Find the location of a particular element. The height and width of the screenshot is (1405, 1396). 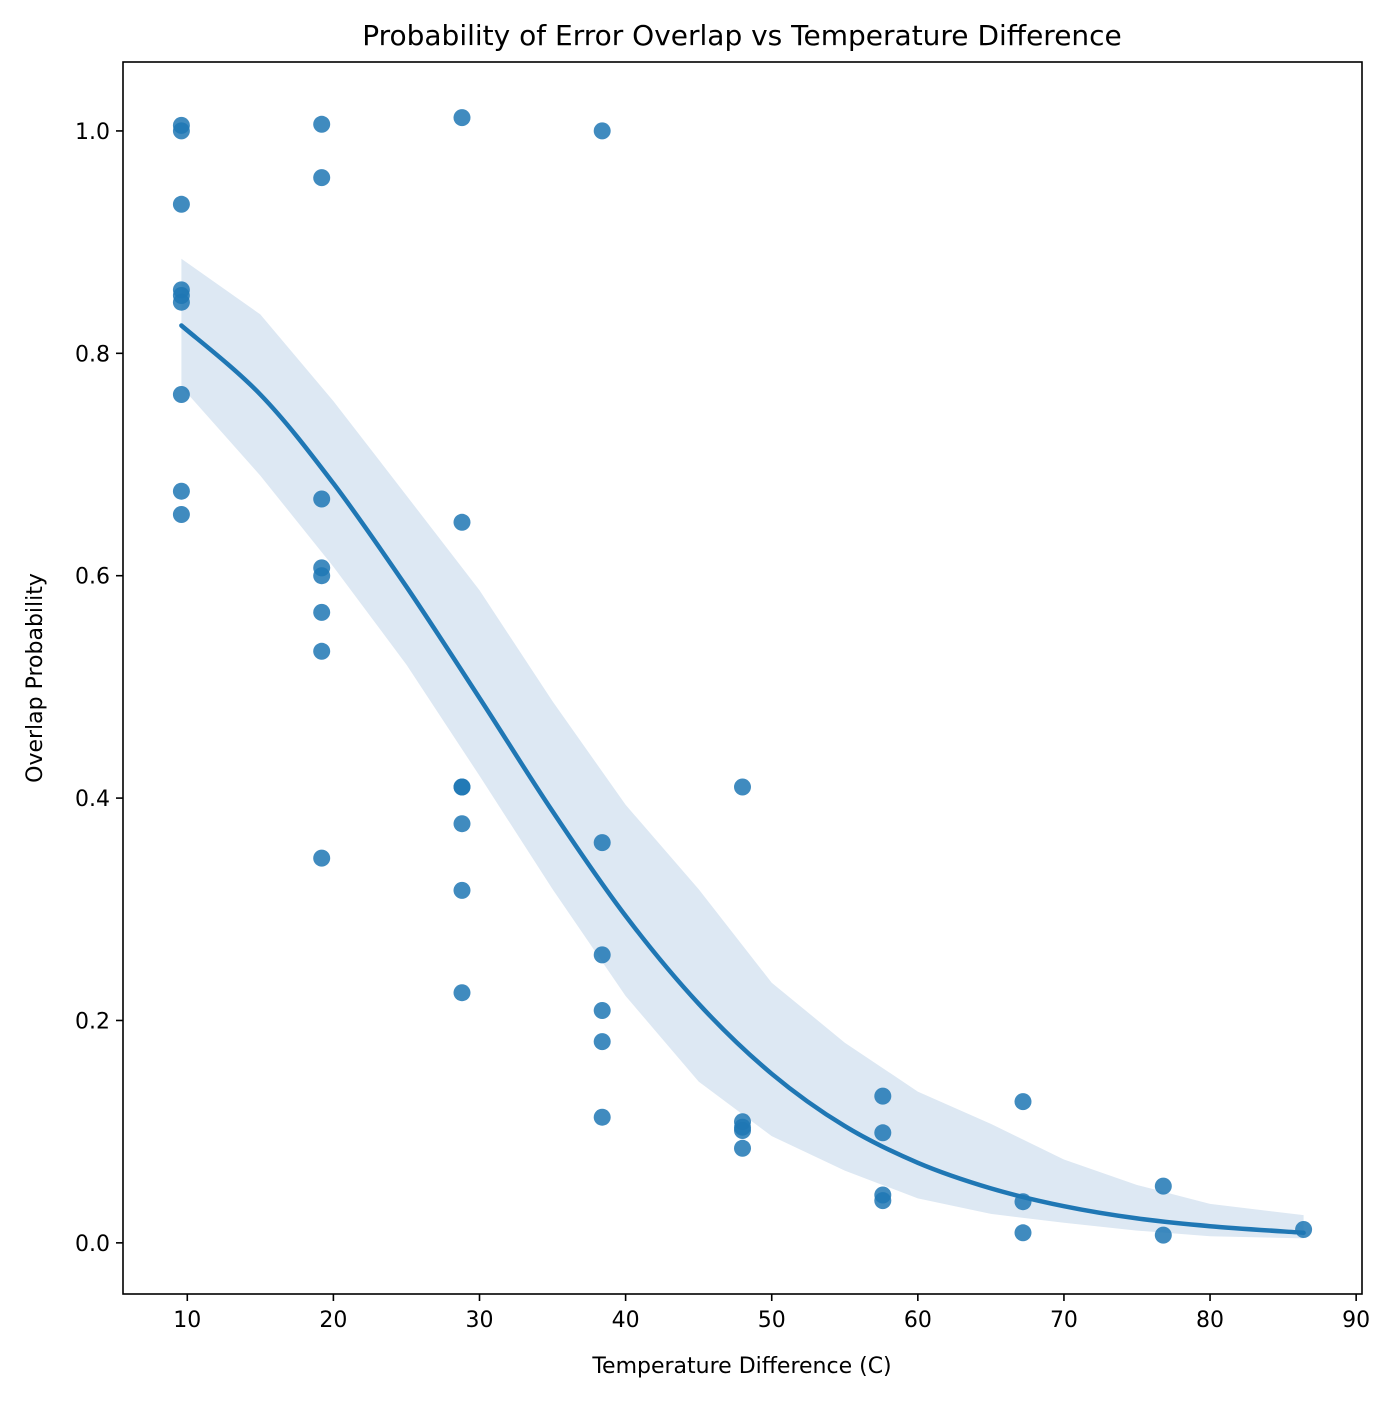

y-tick-label: 0.0 is located at coordinates (92, 1244).